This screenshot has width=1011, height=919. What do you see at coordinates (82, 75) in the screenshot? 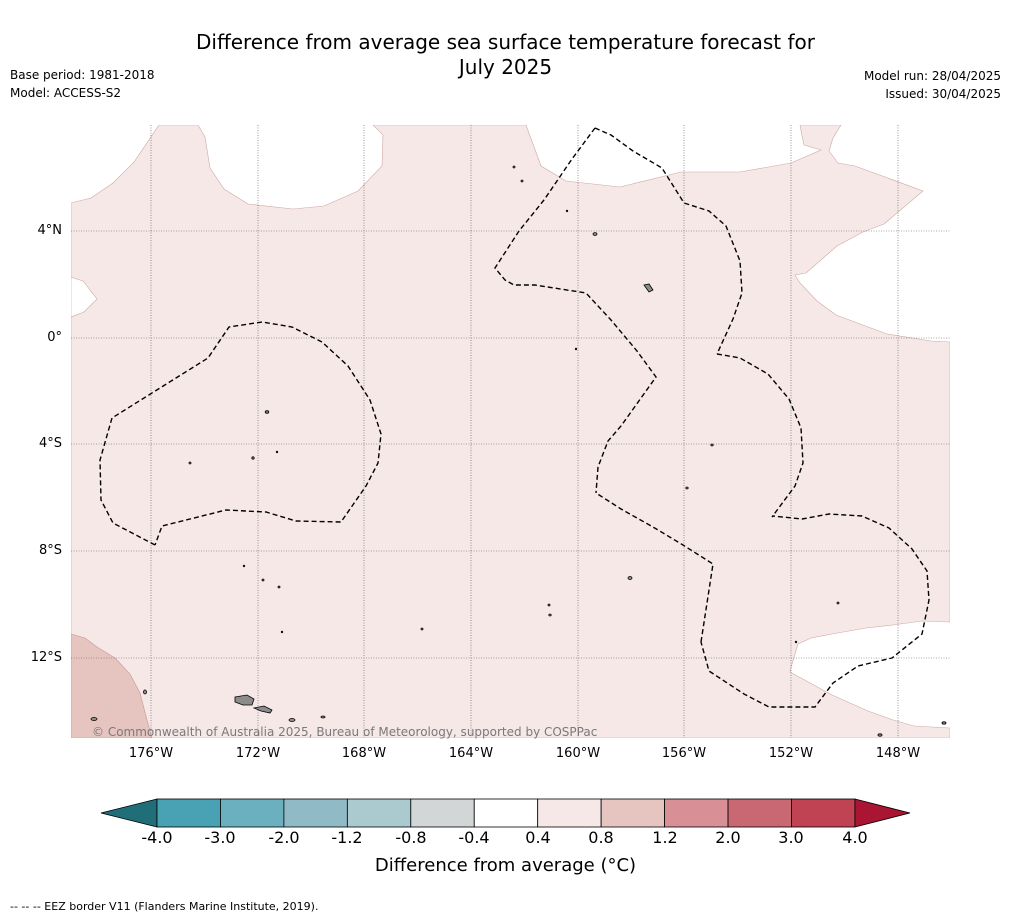
I see `base-period: Base period: 1981-2018` at bounding box center [82, 75].